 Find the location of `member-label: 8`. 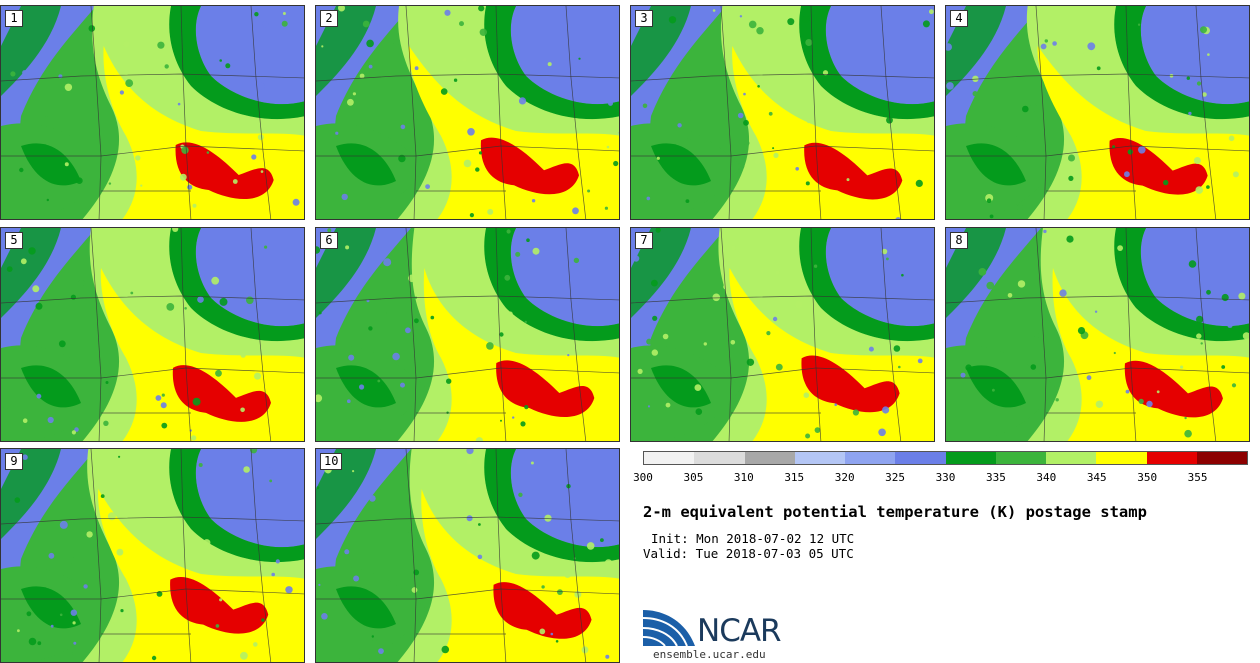

member-label: 8 is located at coordinates (959, 240).